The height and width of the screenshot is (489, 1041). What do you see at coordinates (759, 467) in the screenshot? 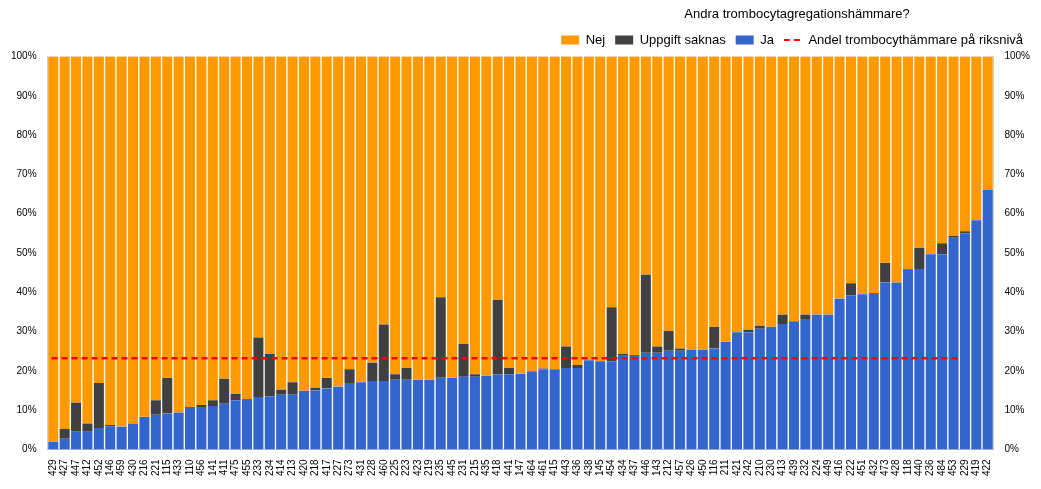
I see `x-tick-label: 210` at bounding box center [759, 467].